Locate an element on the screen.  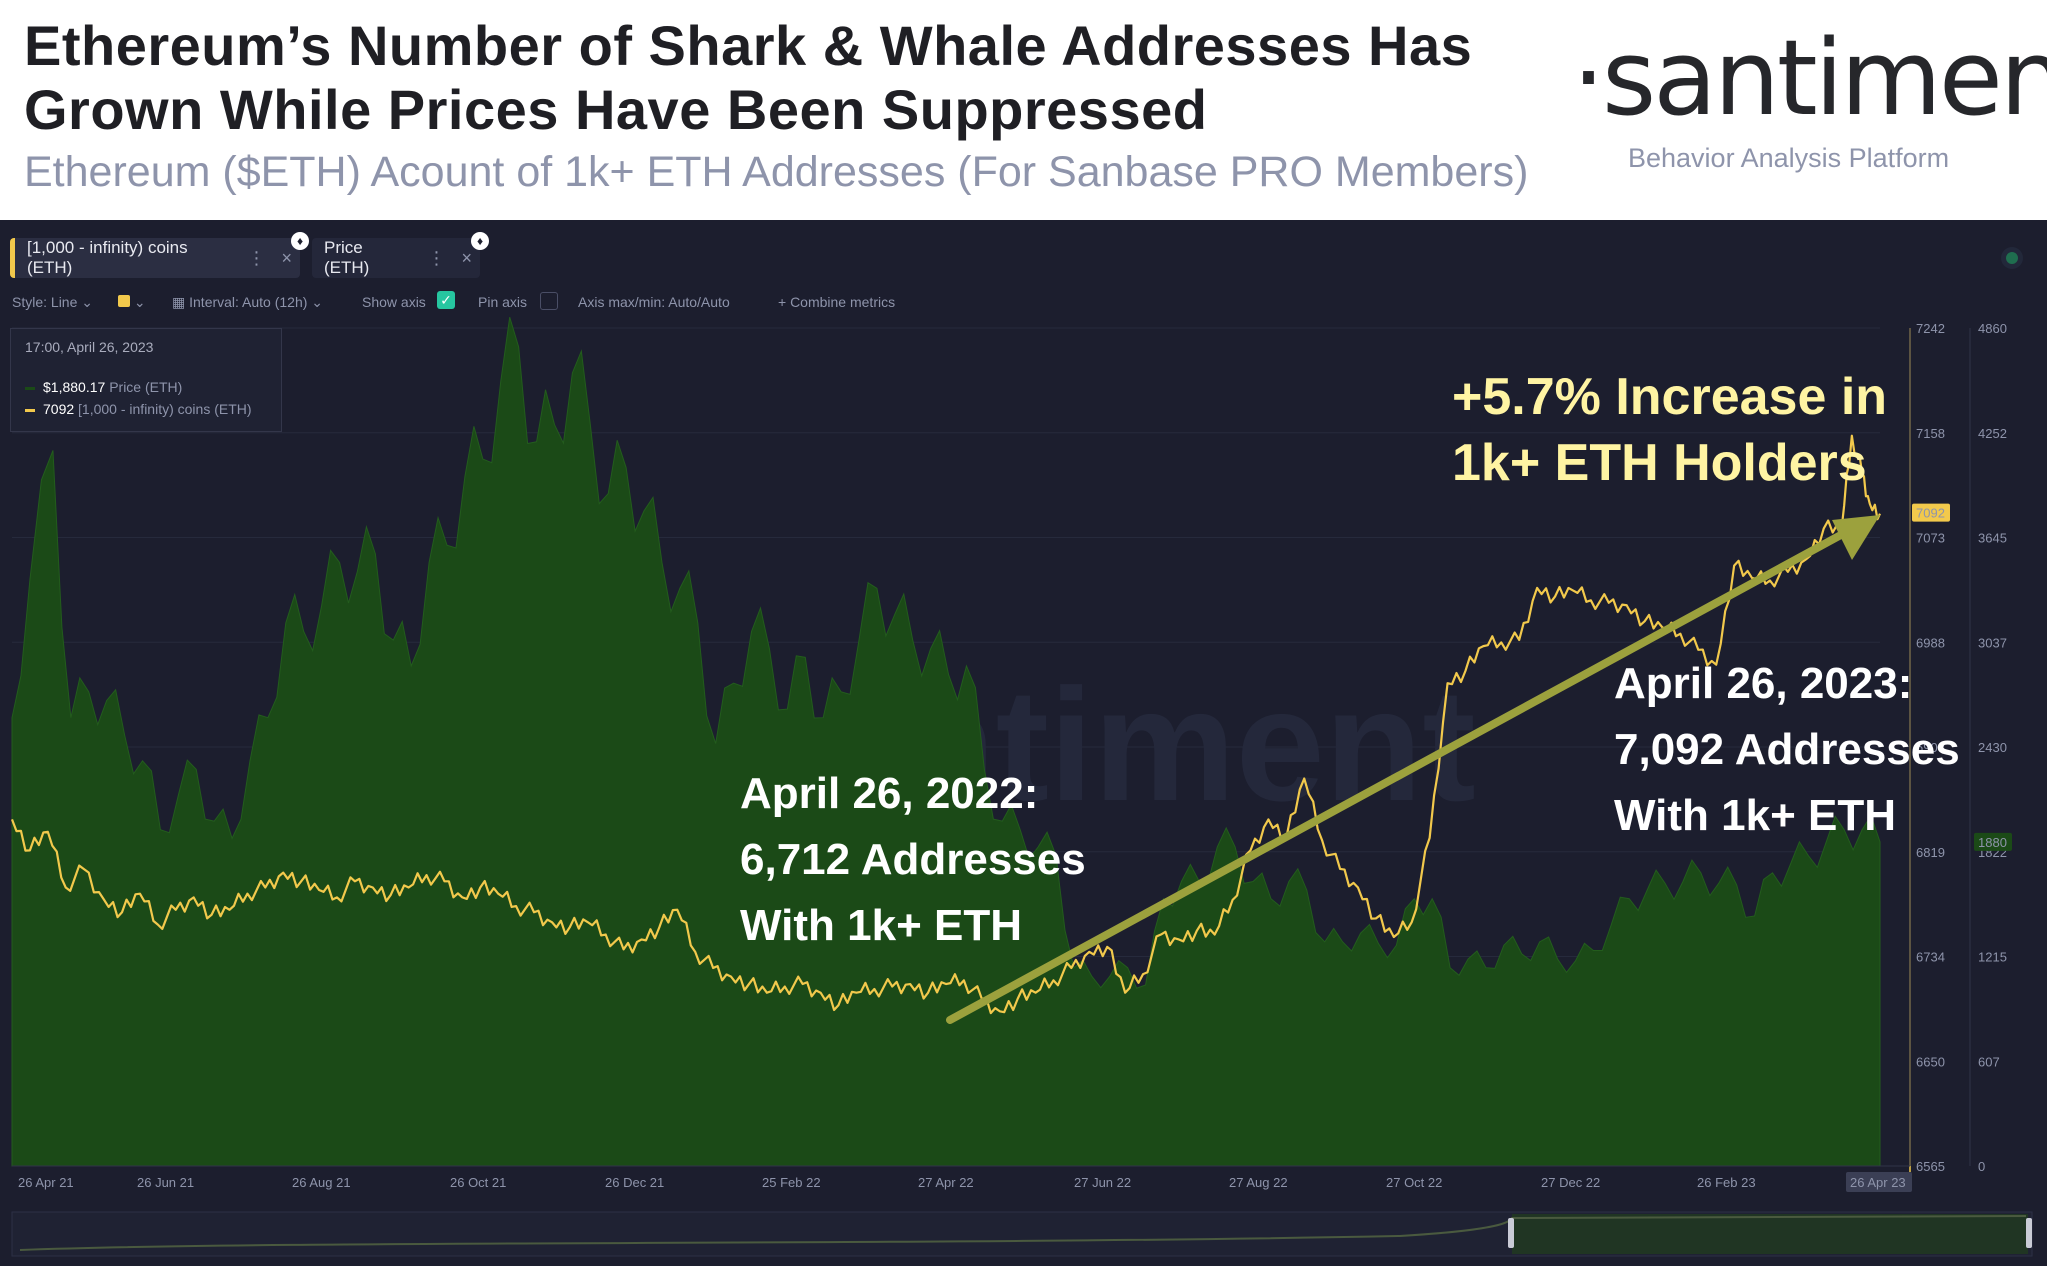
holders-last-value-bg is located at coordinates (1931, 512).